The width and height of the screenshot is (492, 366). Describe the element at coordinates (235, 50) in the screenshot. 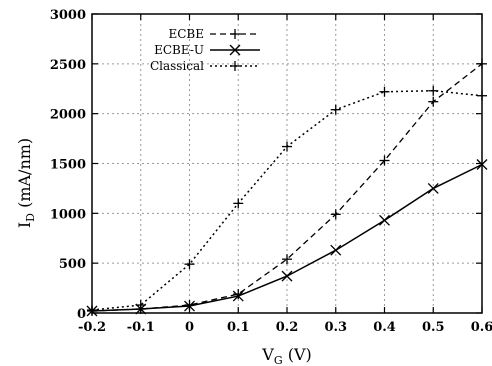

I see `legend-marker-ecbe-u` at that location.